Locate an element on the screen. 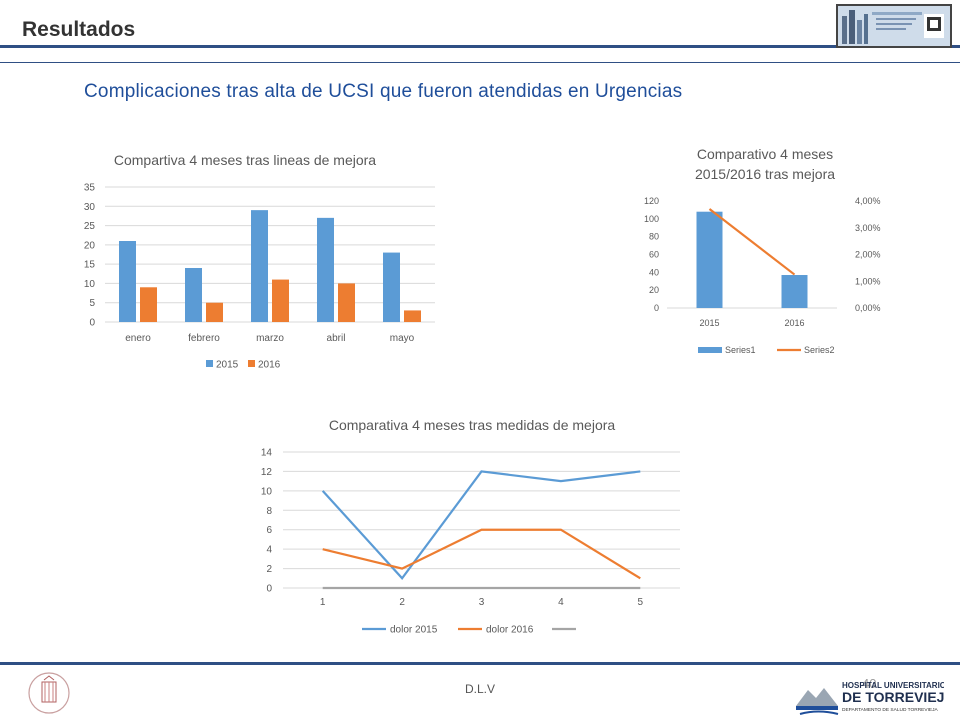 The image size is (960, 723). y-tick-label: 8 is located at coordinates (269, 511).